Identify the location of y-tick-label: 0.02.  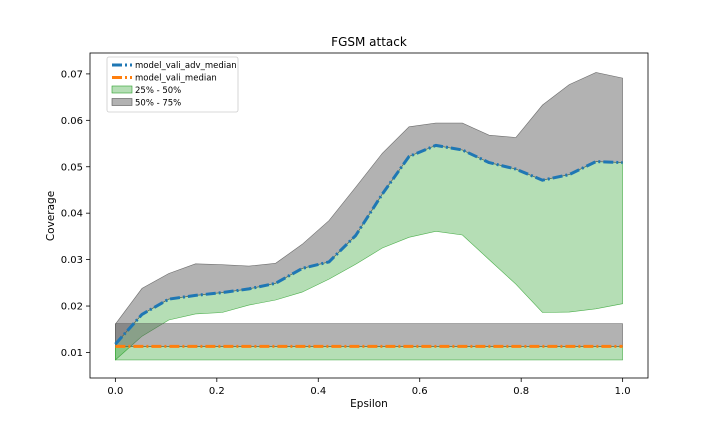
(72, 307).